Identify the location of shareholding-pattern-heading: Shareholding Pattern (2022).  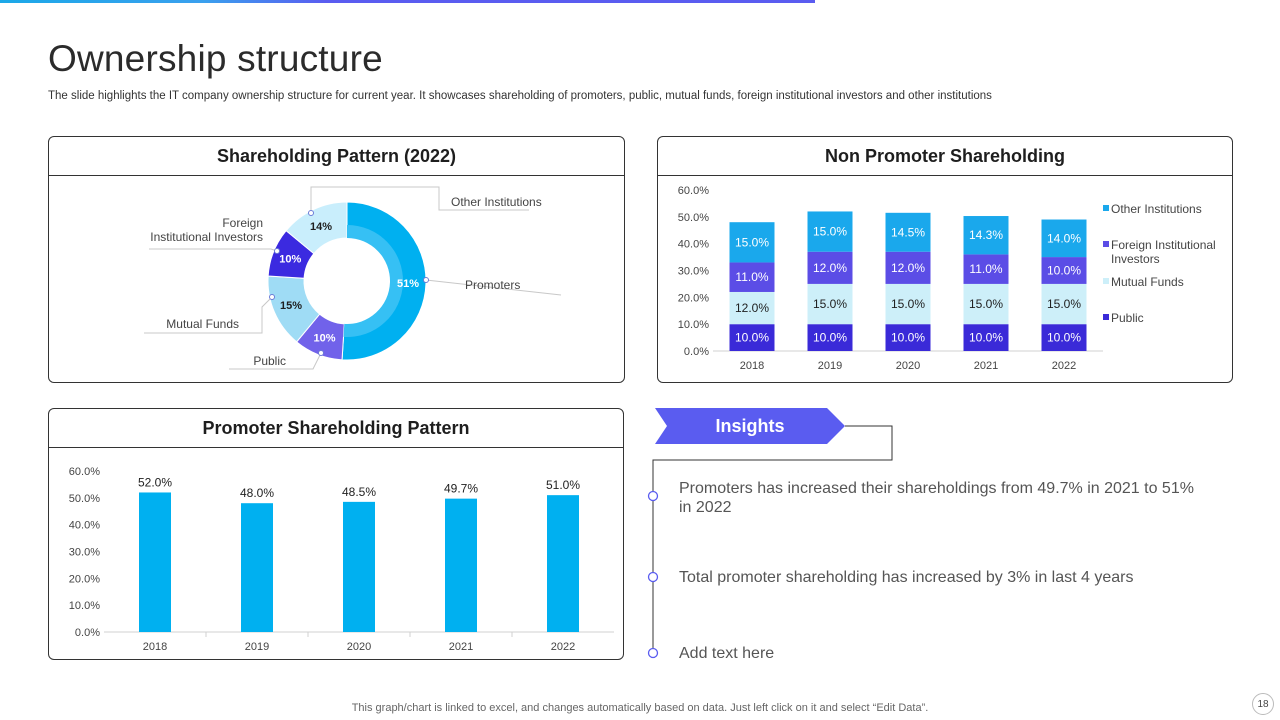
(336, 156).